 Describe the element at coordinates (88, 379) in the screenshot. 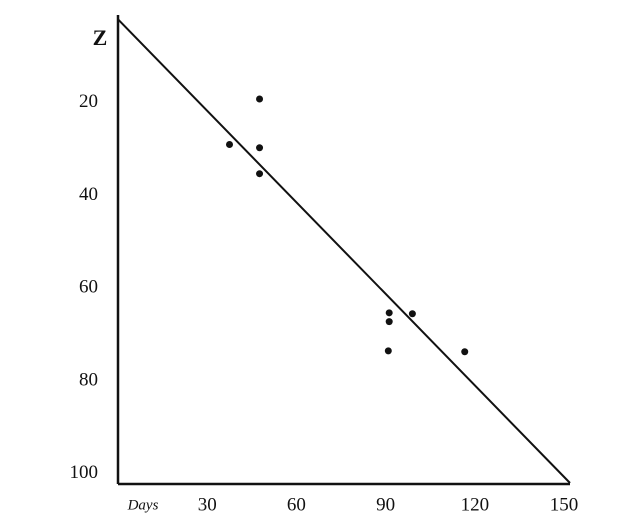

I see `y-tick-label: 80` at that location.